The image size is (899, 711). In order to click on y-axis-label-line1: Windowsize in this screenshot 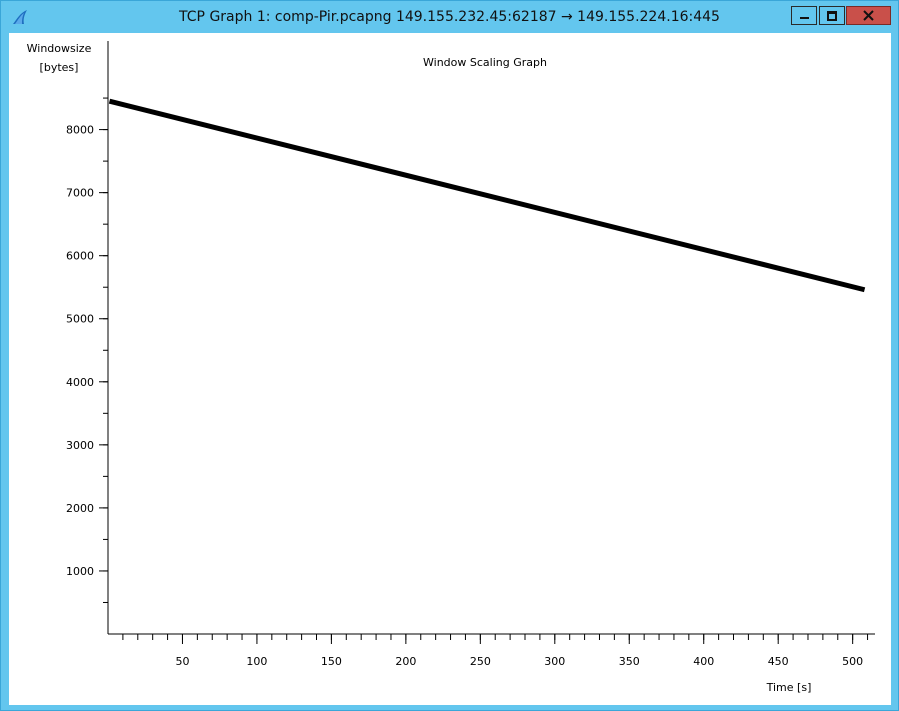, I will do `click(59, 48)`.